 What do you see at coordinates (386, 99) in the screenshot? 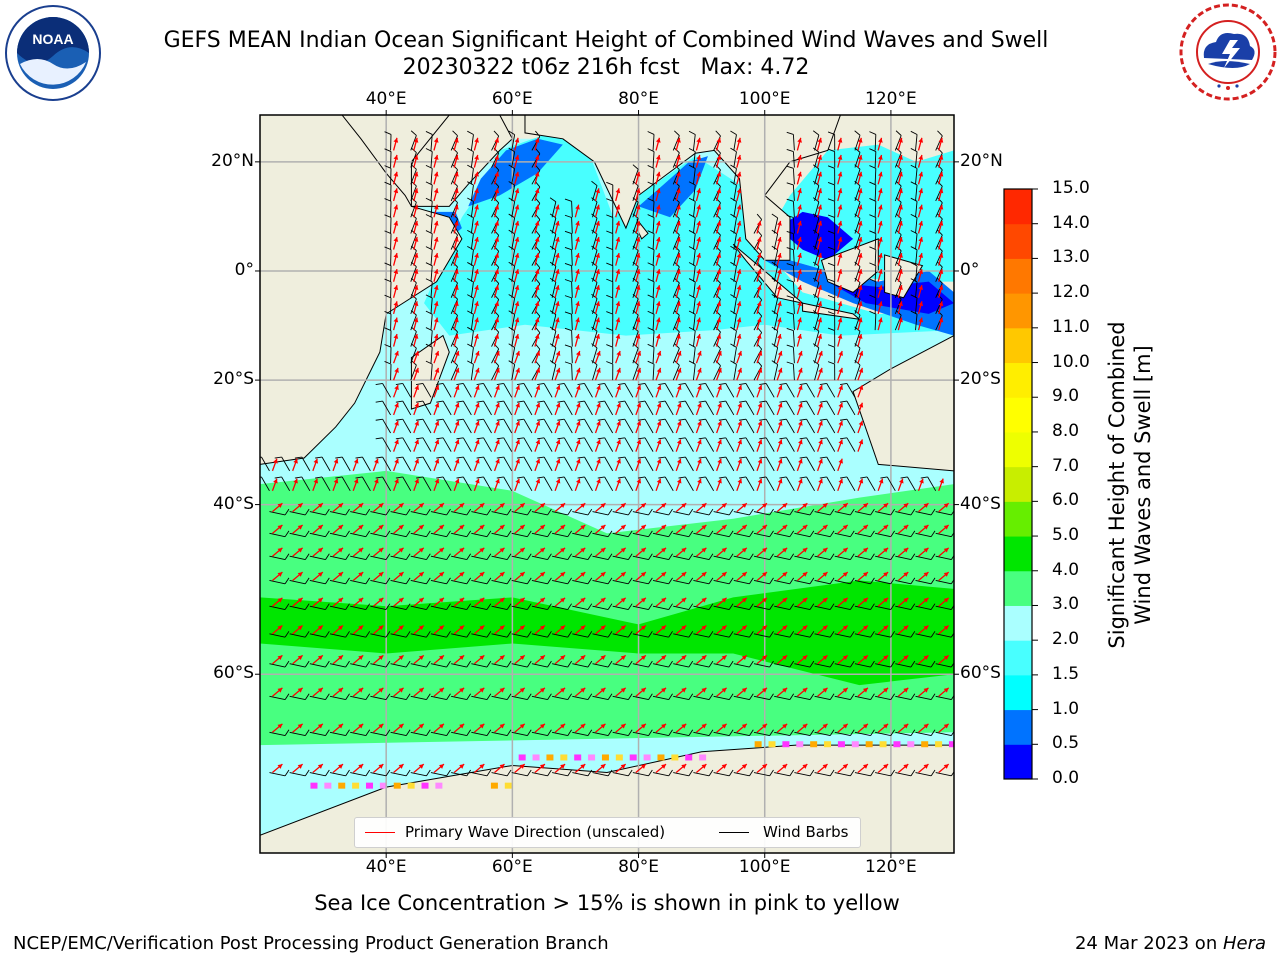
I see `lon-tick-label-top: 40°E` at bounding box center [386, 99].